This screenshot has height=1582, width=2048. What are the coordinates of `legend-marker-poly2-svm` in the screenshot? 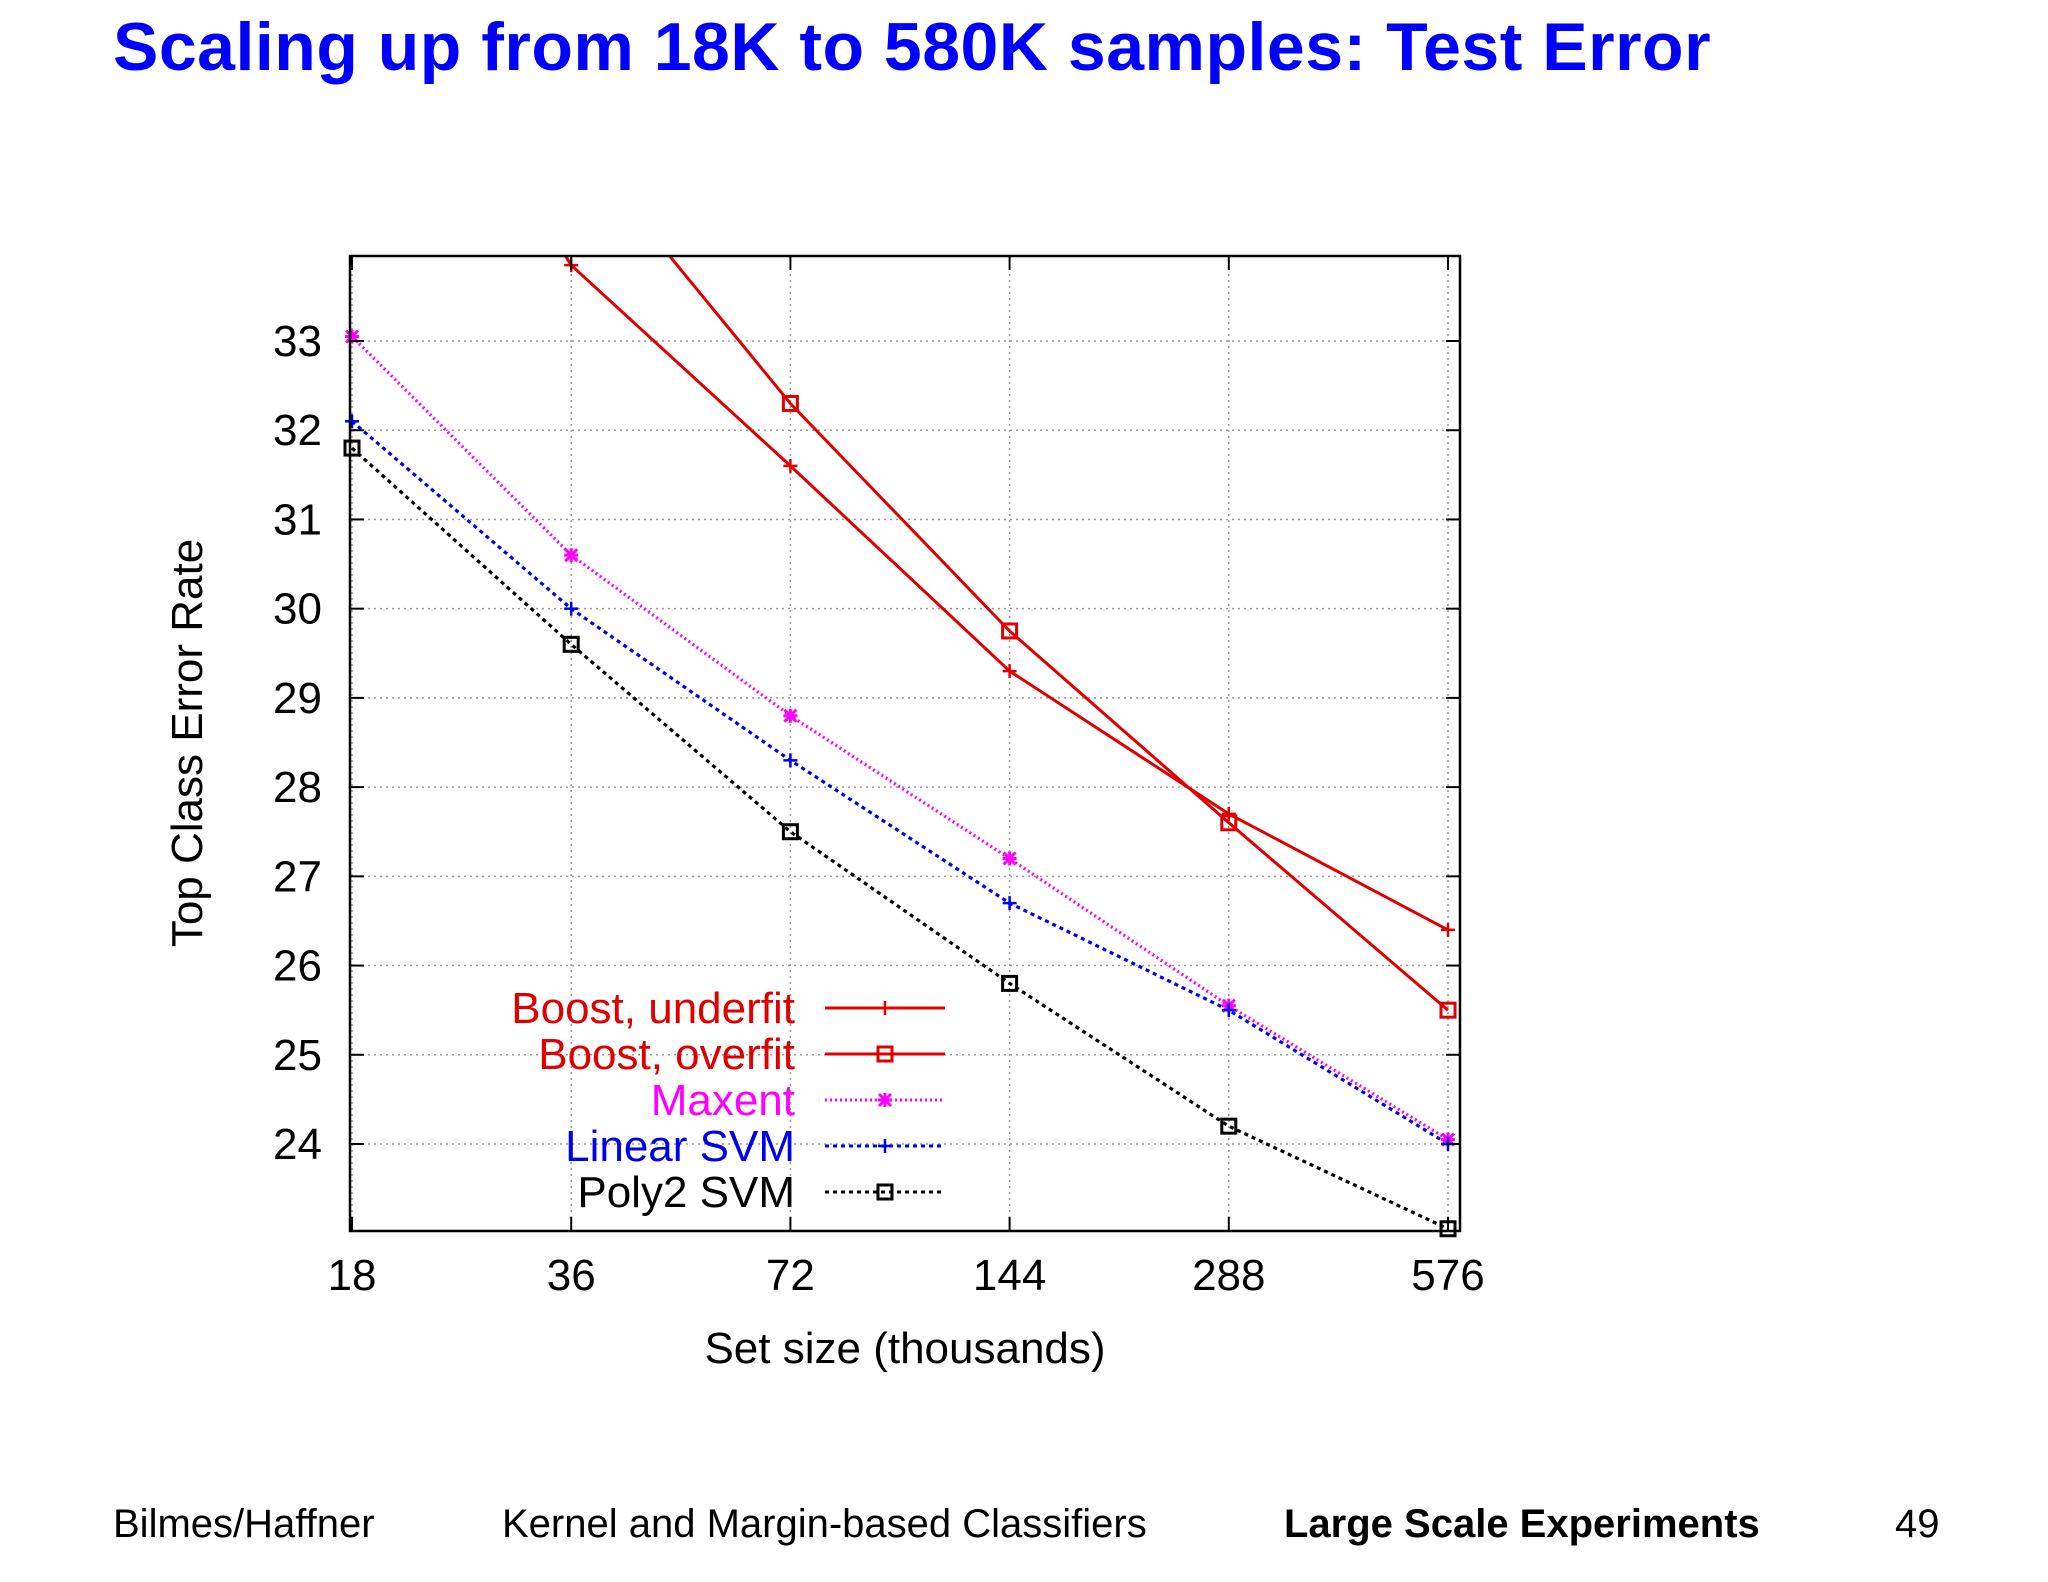 It's located at (885, 1192).